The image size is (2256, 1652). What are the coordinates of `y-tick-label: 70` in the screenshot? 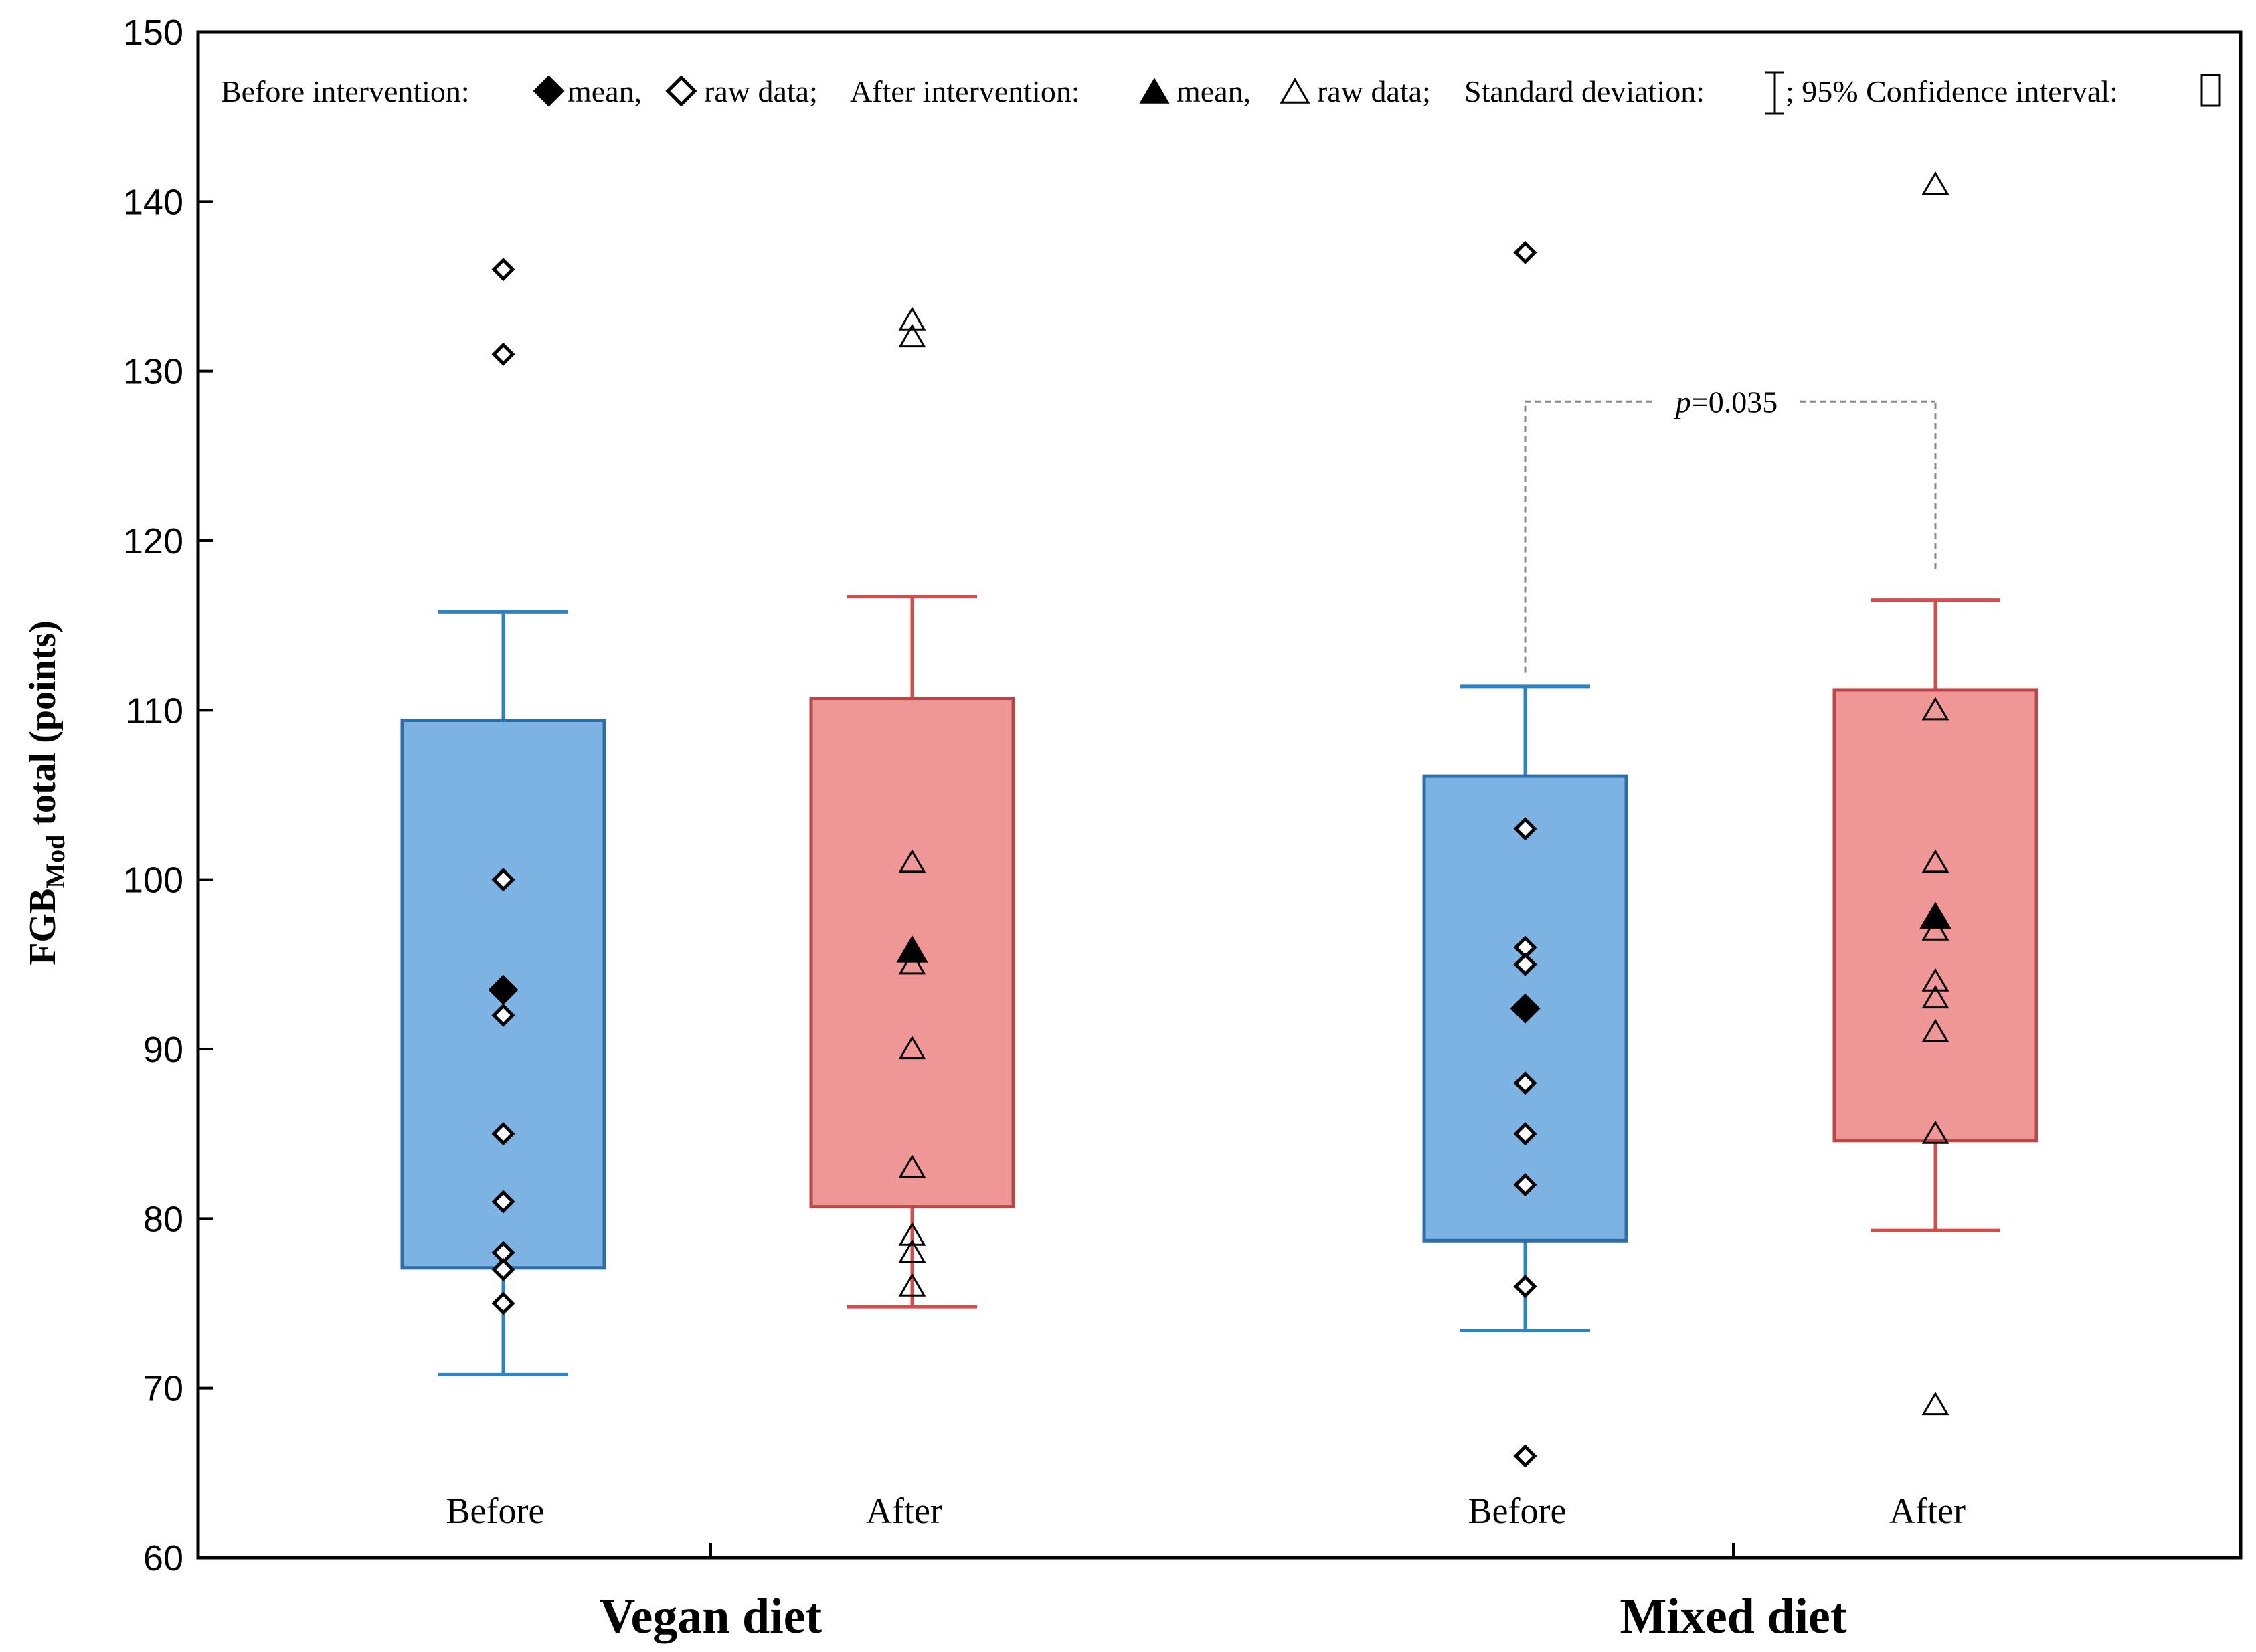 It's located at (163, 1389).